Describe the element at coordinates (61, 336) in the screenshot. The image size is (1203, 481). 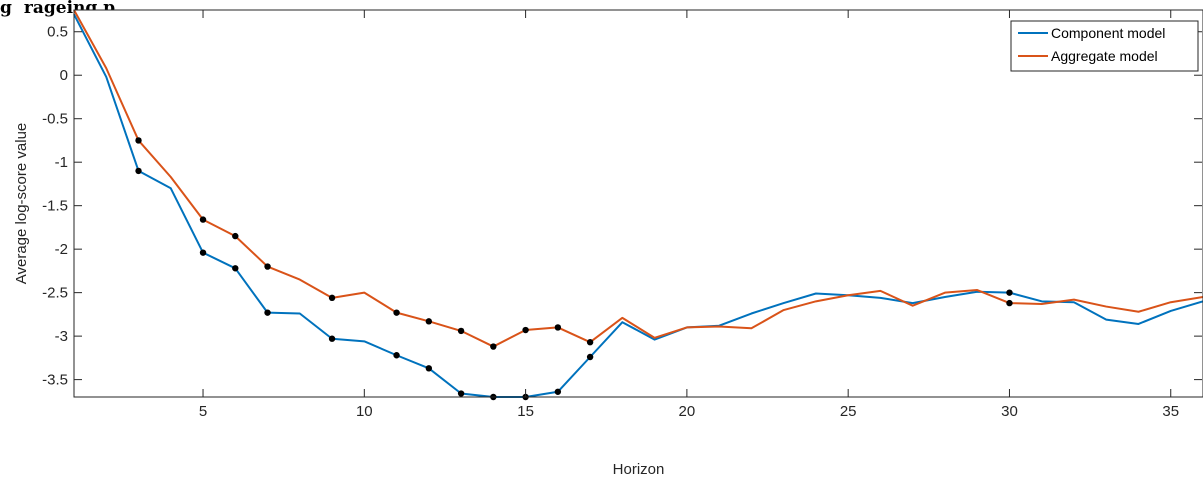
I see `y-tick-label: -3` at that location.